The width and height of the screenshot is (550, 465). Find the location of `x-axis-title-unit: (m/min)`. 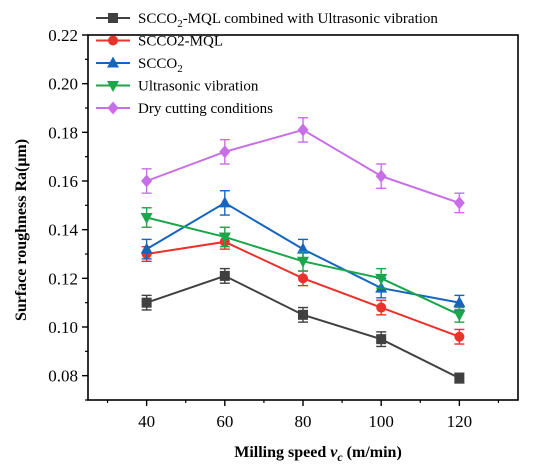

x-axis-title-unit: (m/min) is located at coordinates (372, 452).